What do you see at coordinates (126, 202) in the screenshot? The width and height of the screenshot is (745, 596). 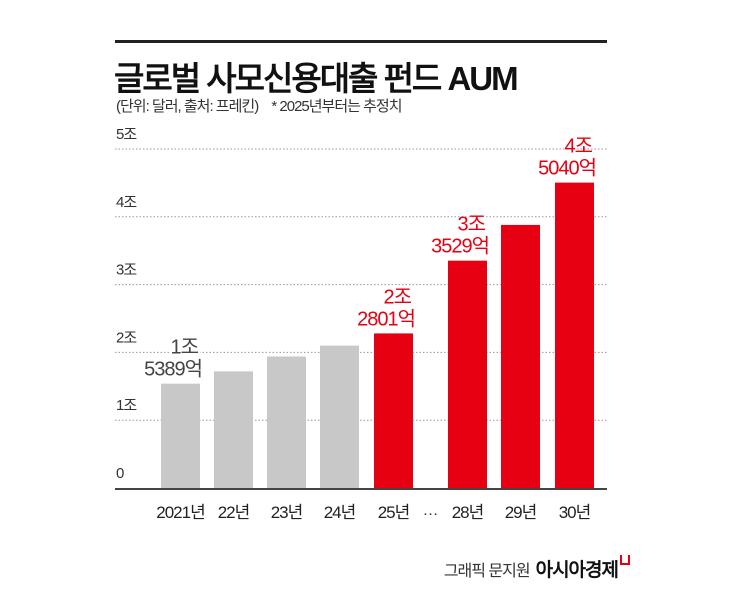 I see `y-tick-label: 4조` at bounding box center [126, 202].